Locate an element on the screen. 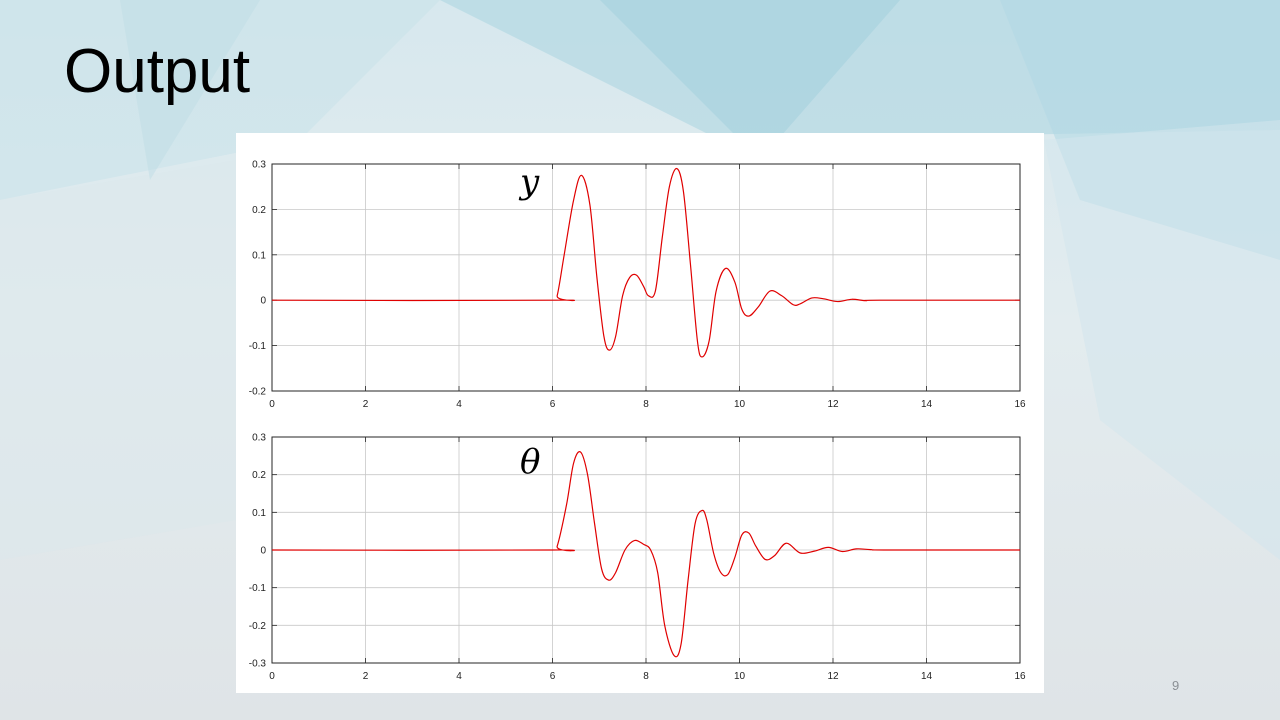 The width and height of the screenshot is (1280, 720). variable-annotation: θ is located at coordinates (530, 462).